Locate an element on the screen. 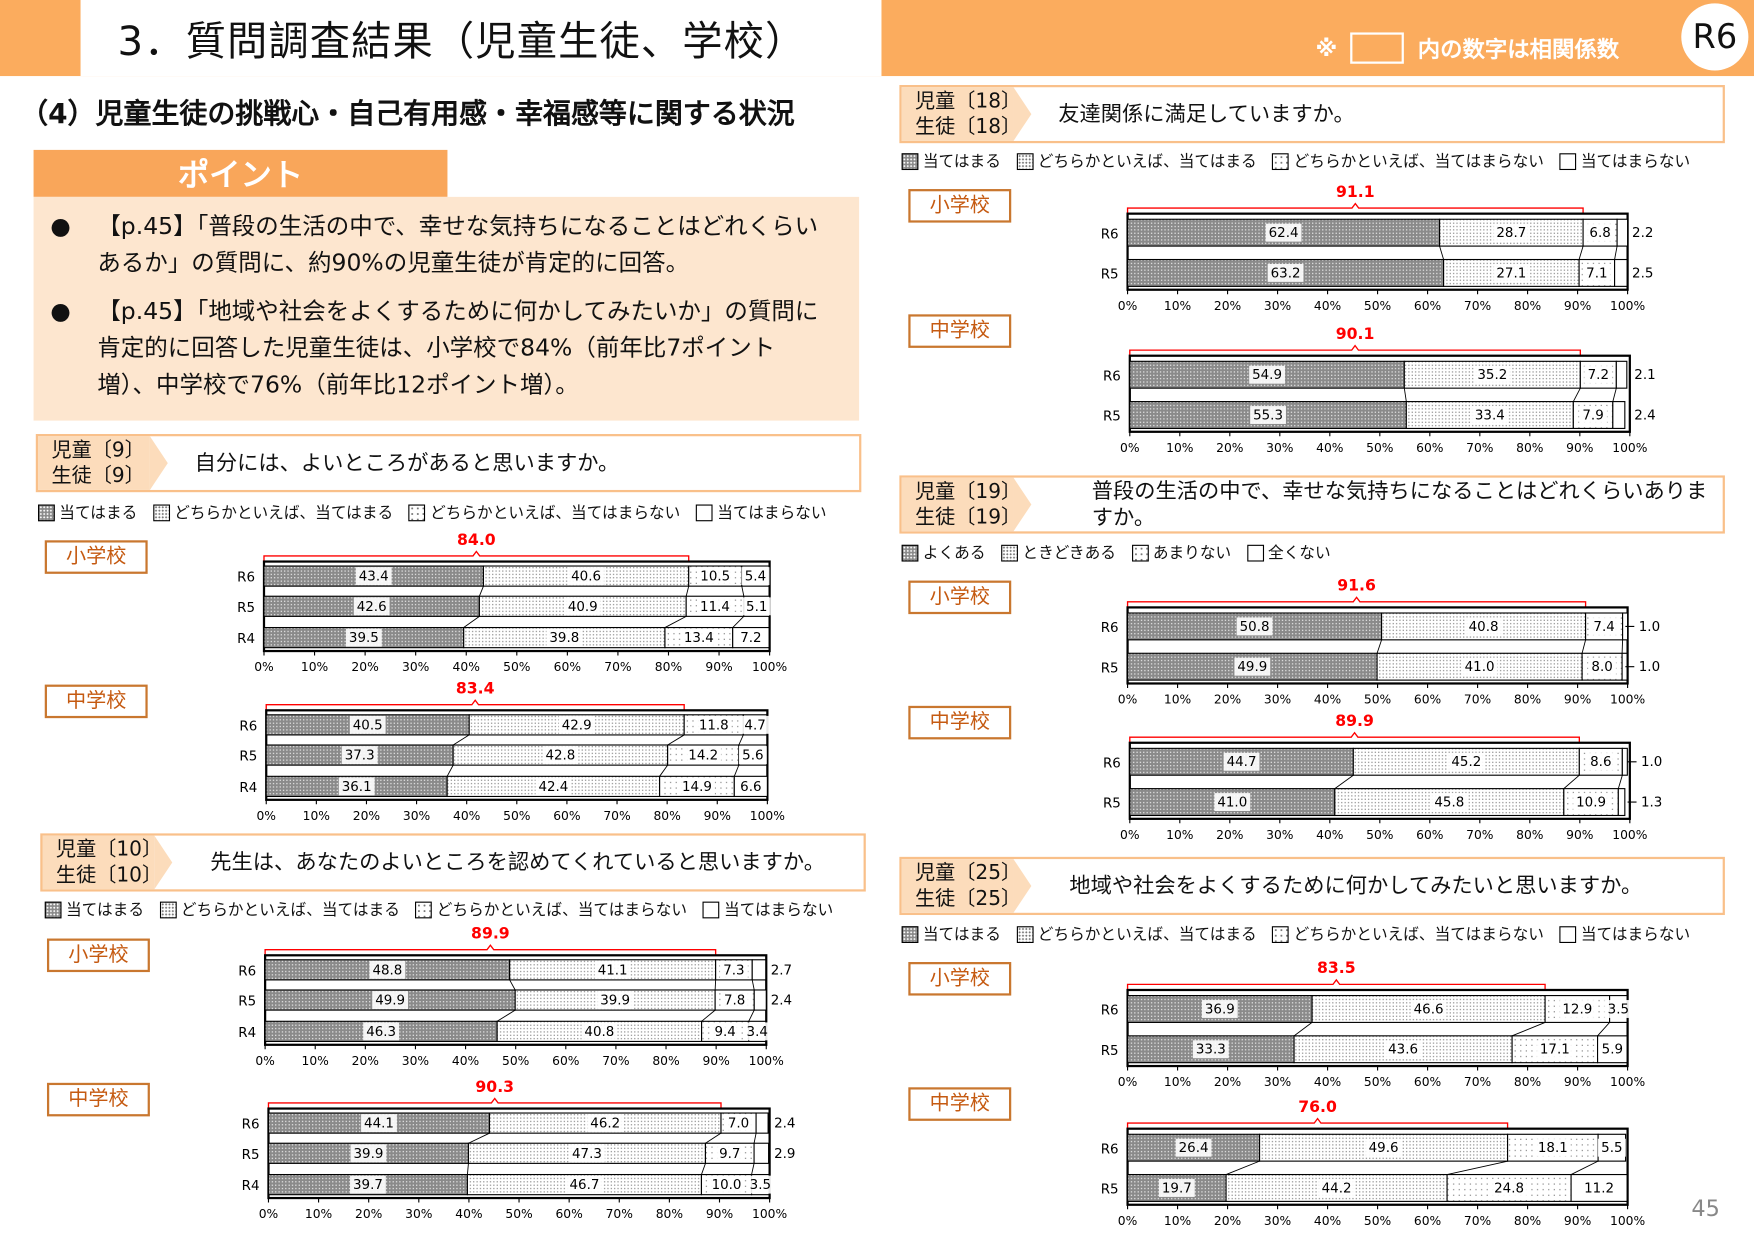 This screenshot has width=1754, height=1241. question-text: 普段の生活の中で、幸せな気持ちになることはどれくらいありますか。 is located at coordinates (1399, 504).